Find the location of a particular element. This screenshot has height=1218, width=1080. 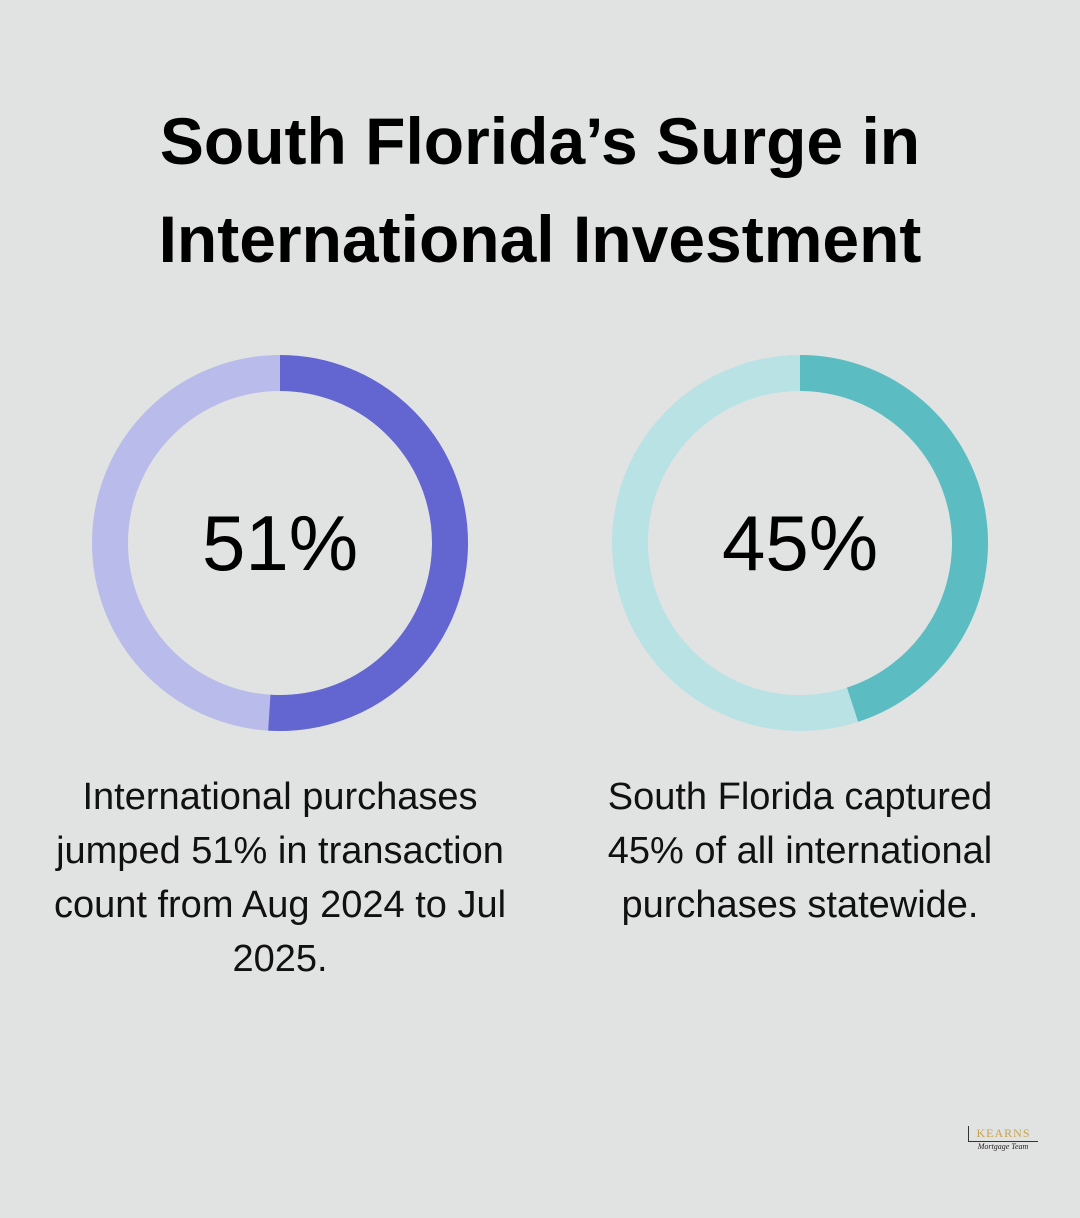

logo-name: KEARNS is located at coordinates (1003, 1134).